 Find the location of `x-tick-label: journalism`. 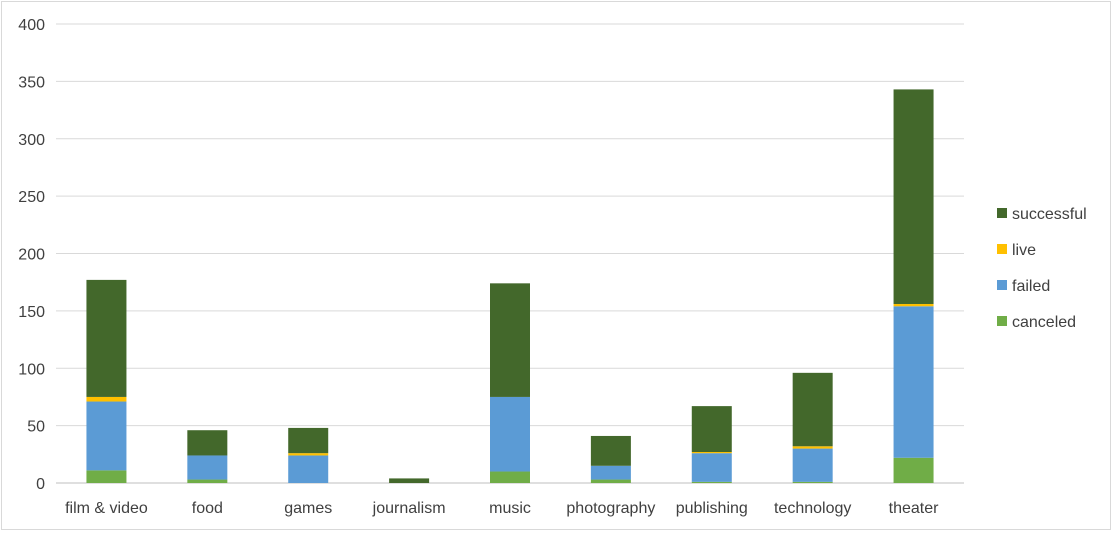

x-tick-label: journalism is located at coordinates (409, 508).